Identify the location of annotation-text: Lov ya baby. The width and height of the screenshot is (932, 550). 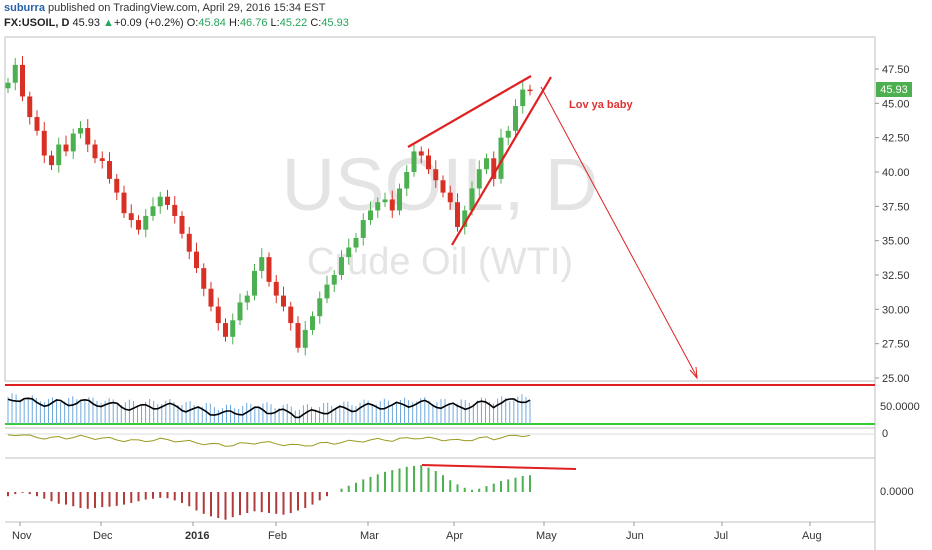
(601, 105).